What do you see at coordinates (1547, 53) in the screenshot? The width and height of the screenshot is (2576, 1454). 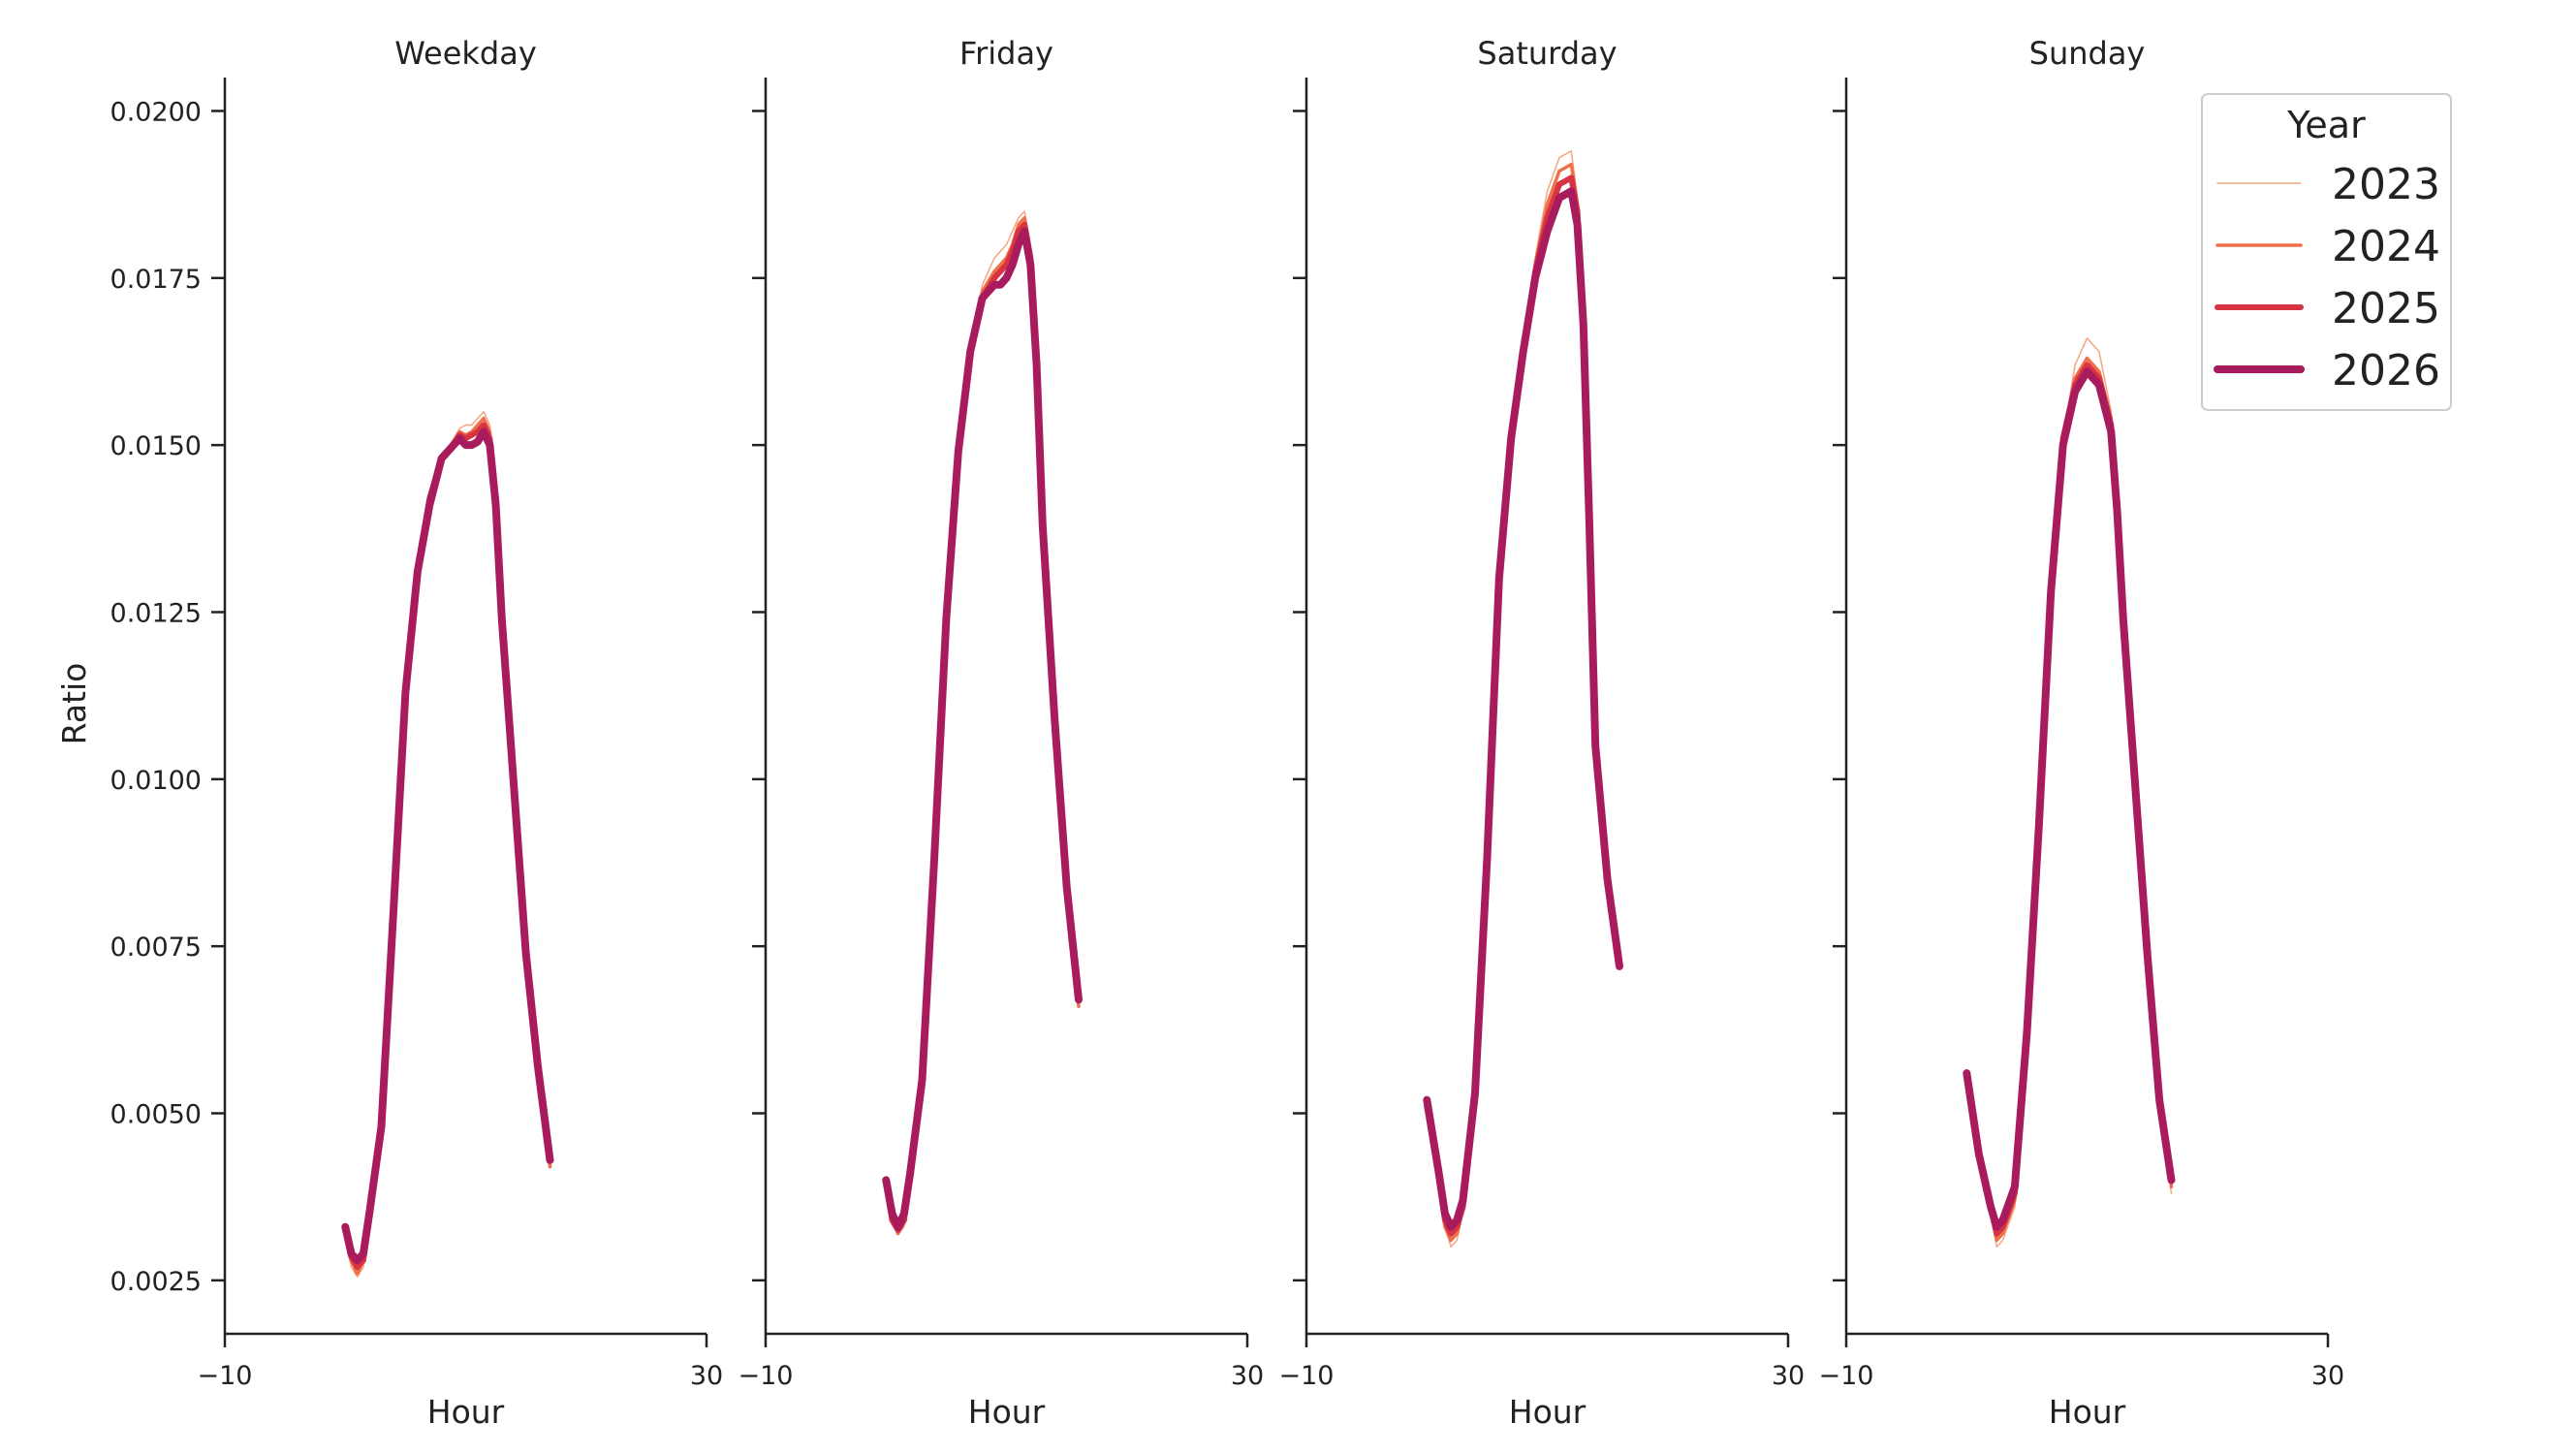 I see `panel-title: Saturday` at bounding box center [1547, 53].